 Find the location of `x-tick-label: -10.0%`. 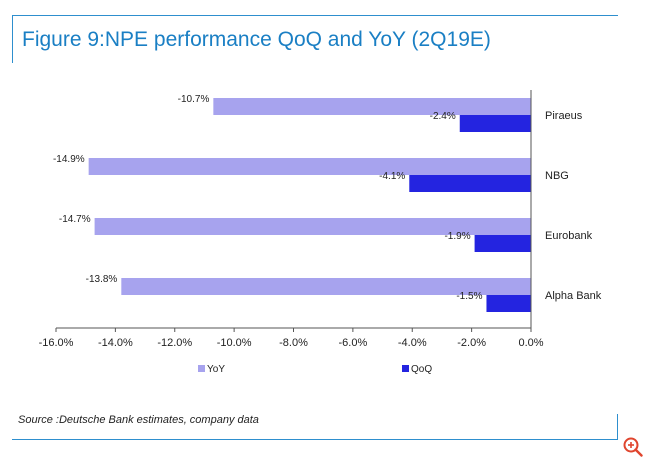

x-tick-label: -10.0% is located at coordinates (234, 343).